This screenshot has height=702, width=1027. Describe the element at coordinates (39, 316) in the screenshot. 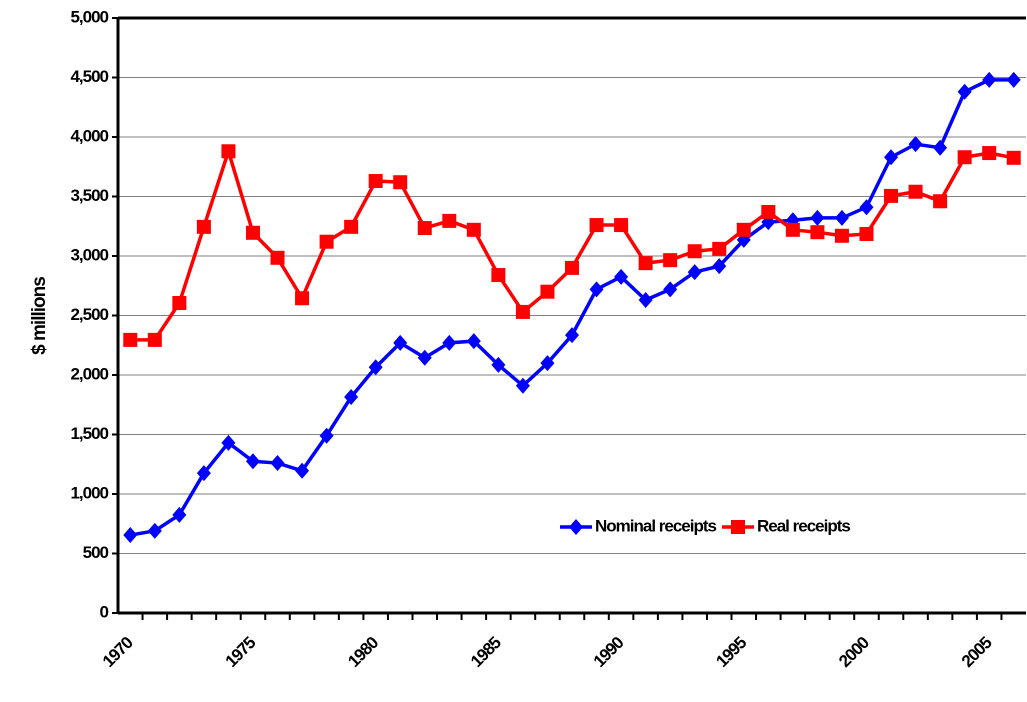

I see `y-axis-title: $ millions` at that location.